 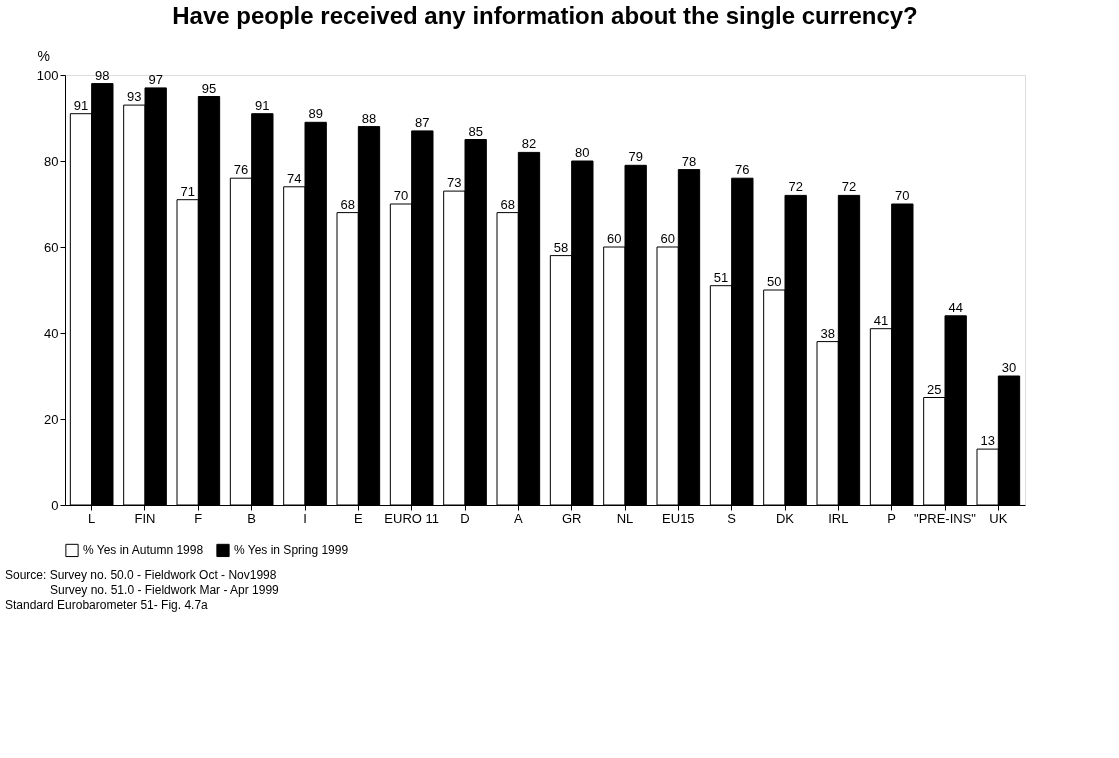 I want to click on y-tick-label: 20, so click(x=51, y=419).